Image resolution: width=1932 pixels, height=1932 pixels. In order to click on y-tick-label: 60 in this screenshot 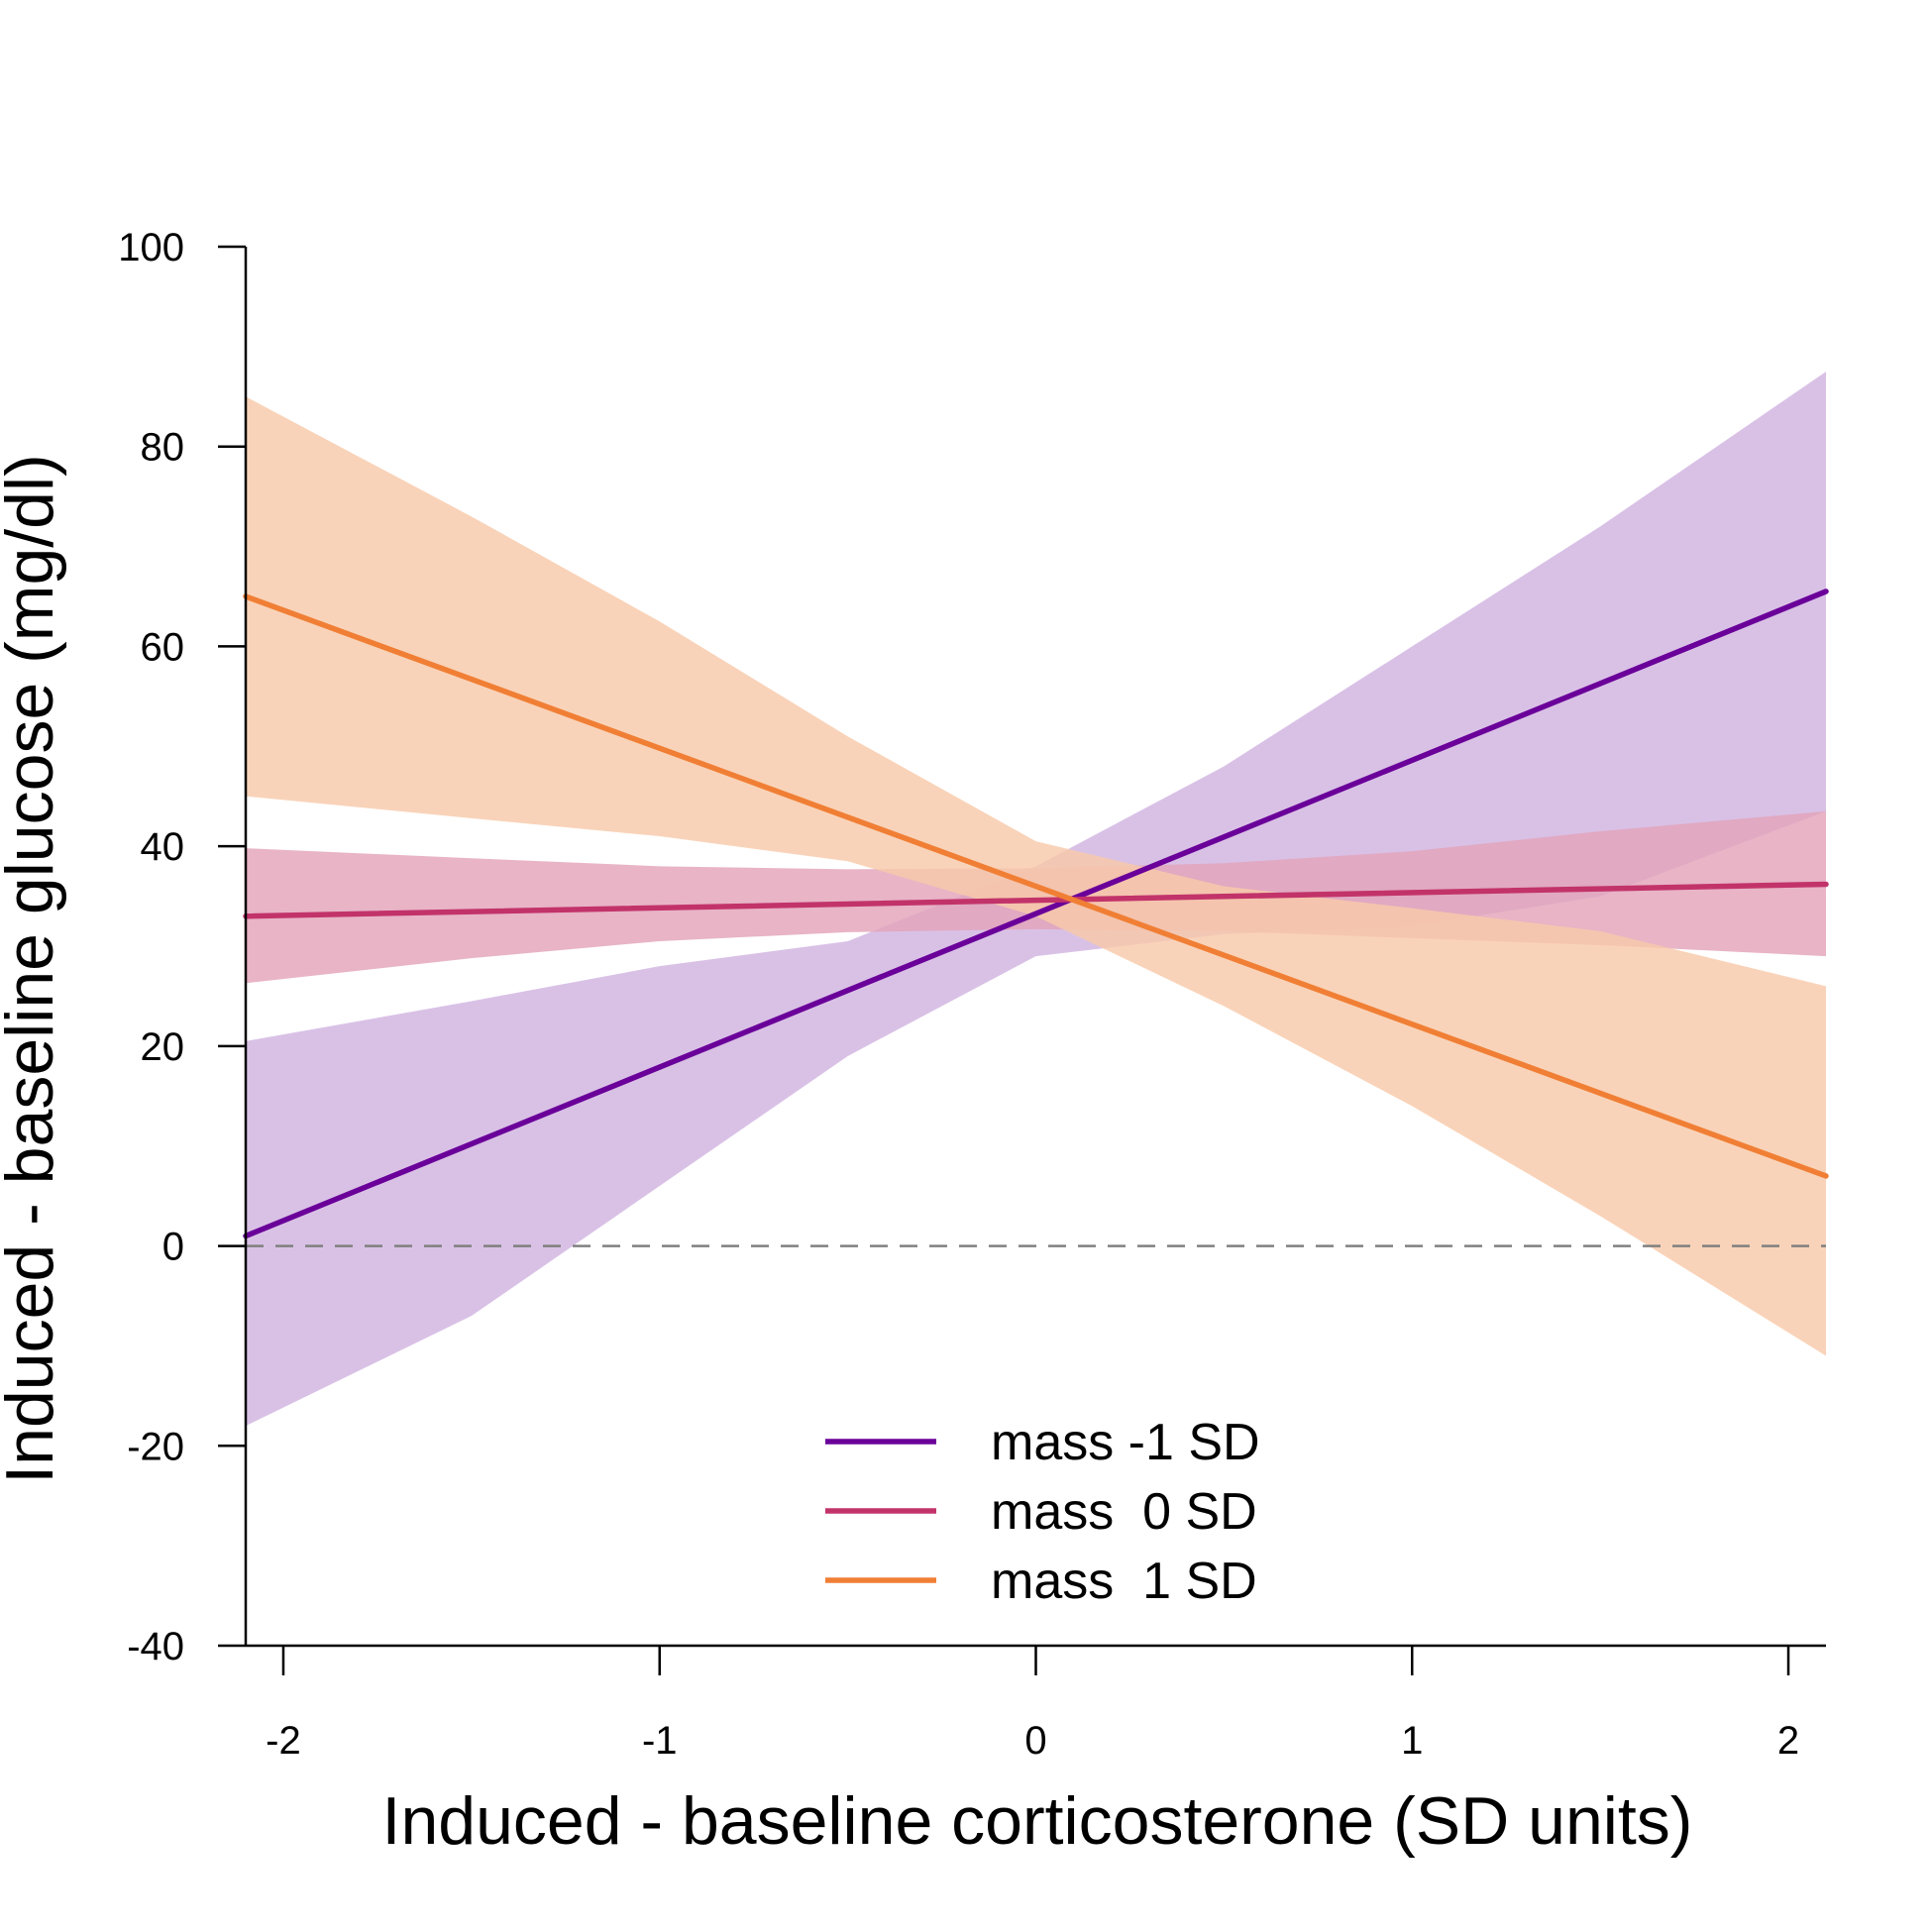, I will do `click(163, 647)`.